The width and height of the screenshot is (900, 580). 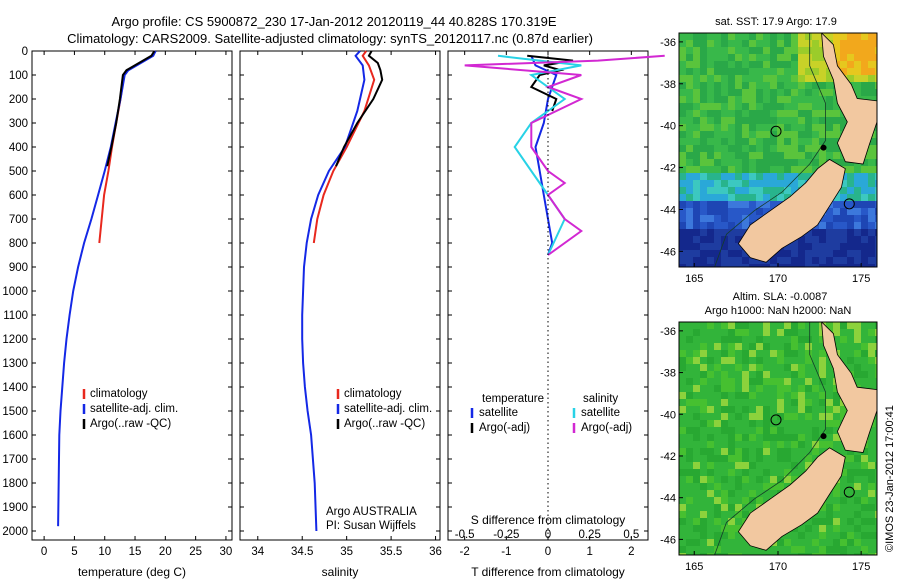 I want to click on y-tick-label: 2000, so click(x=15, y=532).